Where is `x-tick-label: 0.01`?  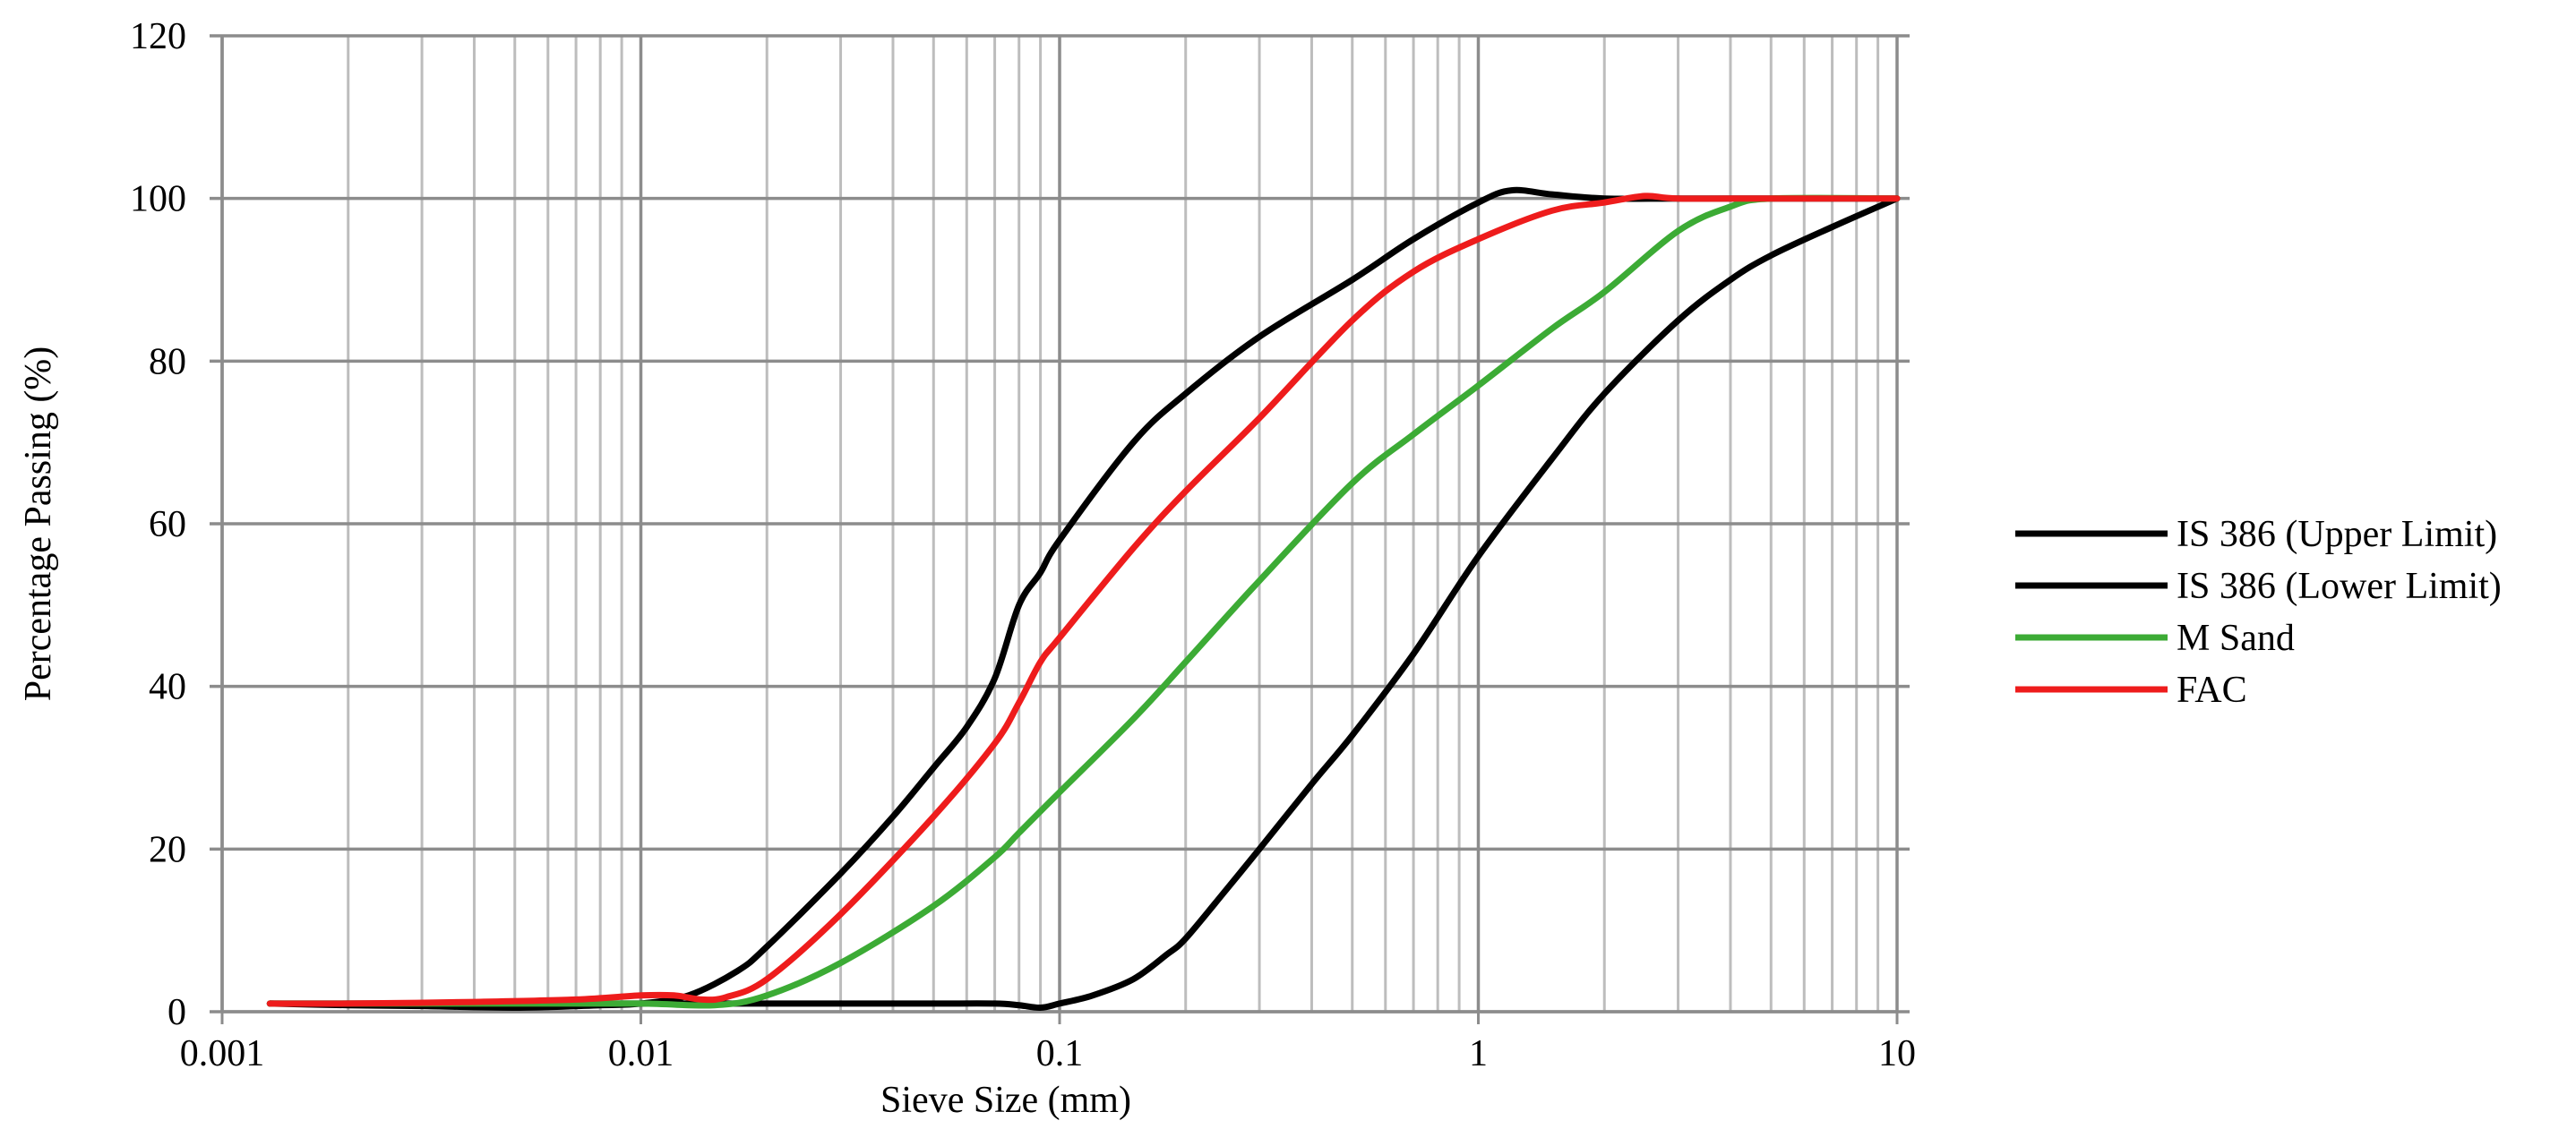
x-tick-label: 0.01 is located at coordinates (641, 1053).